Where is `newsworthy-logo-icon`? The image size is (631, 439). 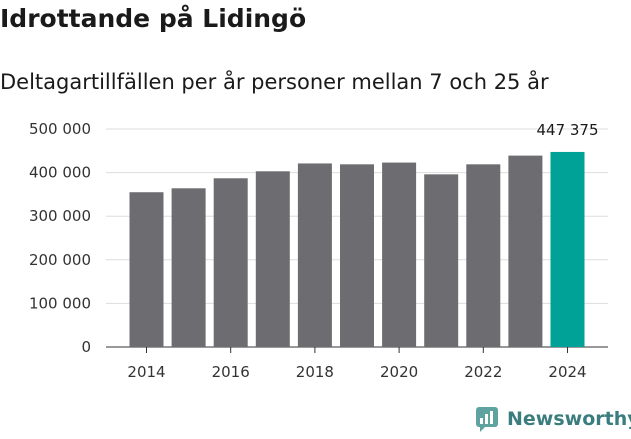
newsworthy-logo-icon is located at coordinates (487, 419).